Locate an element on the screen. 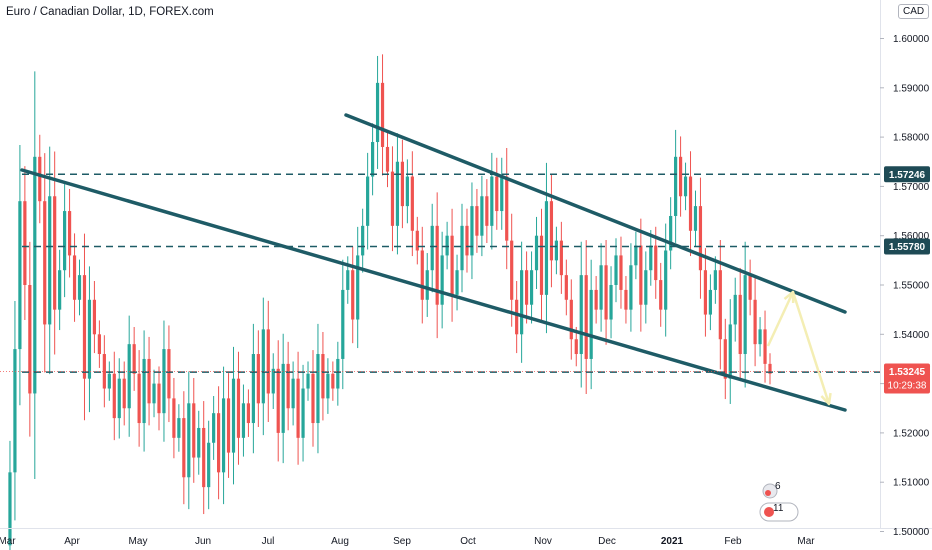  x-tick-label: Nov is located at coordinates (543, 541).